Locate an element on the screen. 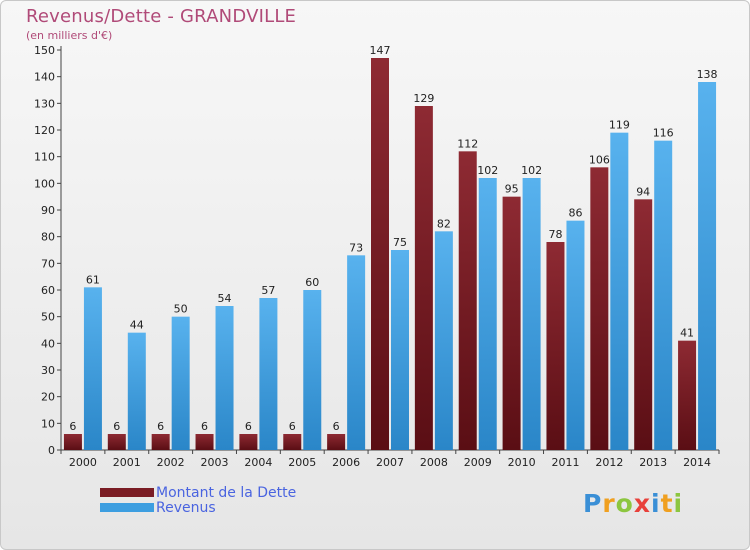  y-tick-label: 40 is located at coordinates (48, 343).